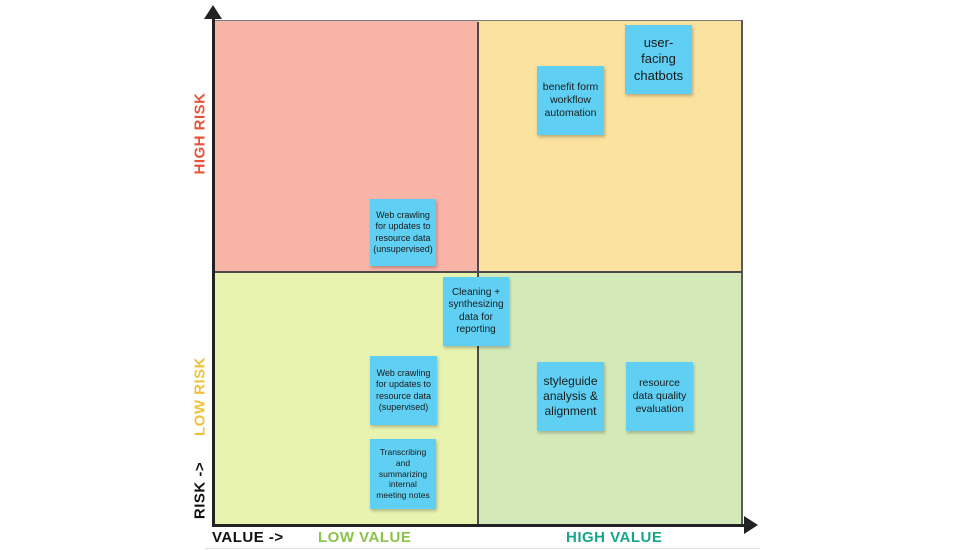  I want to click on y-axis-arrow-icon, so click(213, 12).